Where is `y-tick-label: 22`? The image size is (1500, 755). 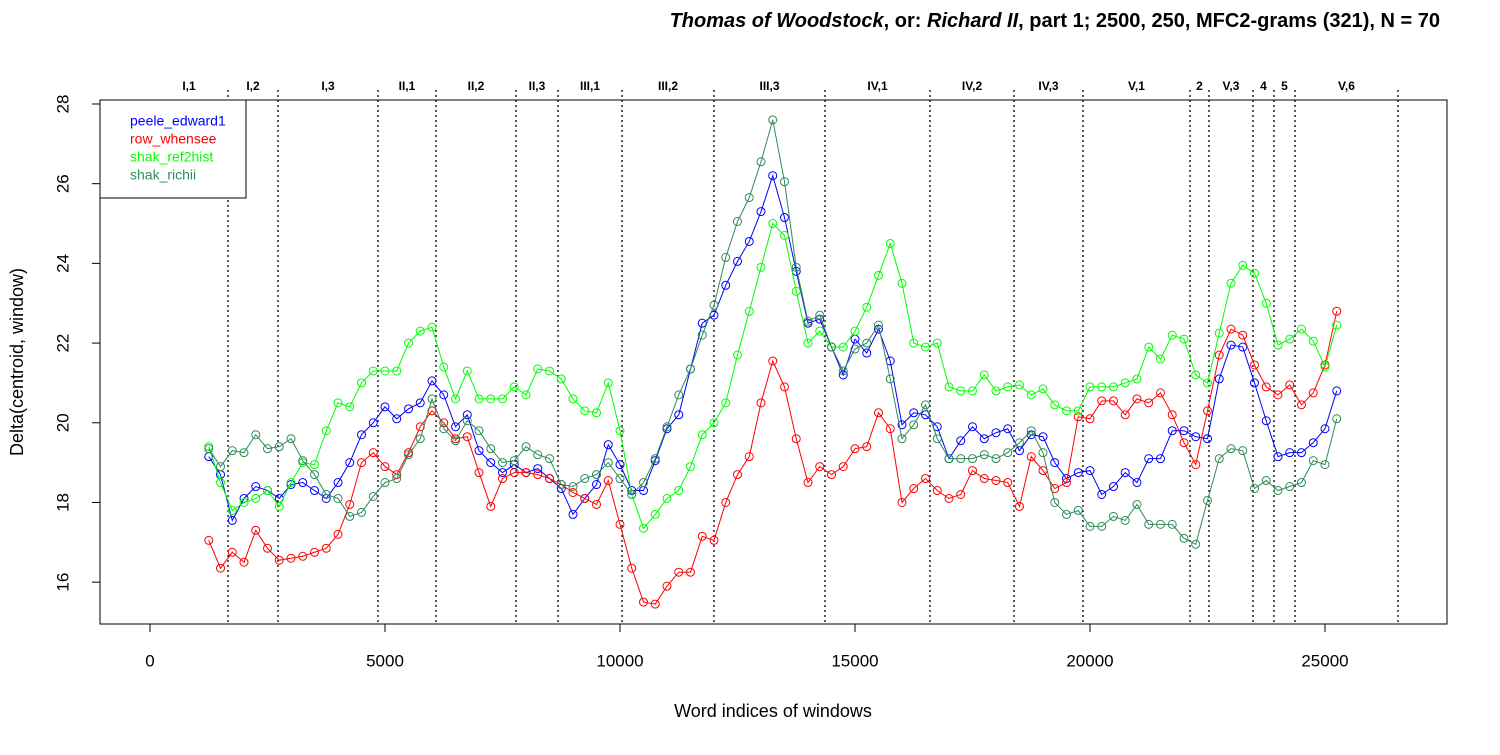
y-tick-label: 22 is located at coordinates (62, 343).